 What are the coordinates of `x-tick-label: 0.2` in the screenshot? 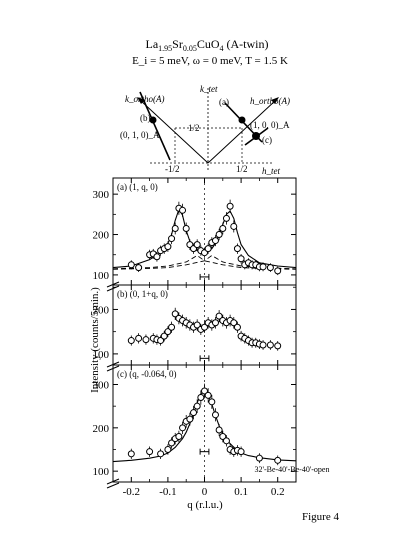 It's located at (278, 492).